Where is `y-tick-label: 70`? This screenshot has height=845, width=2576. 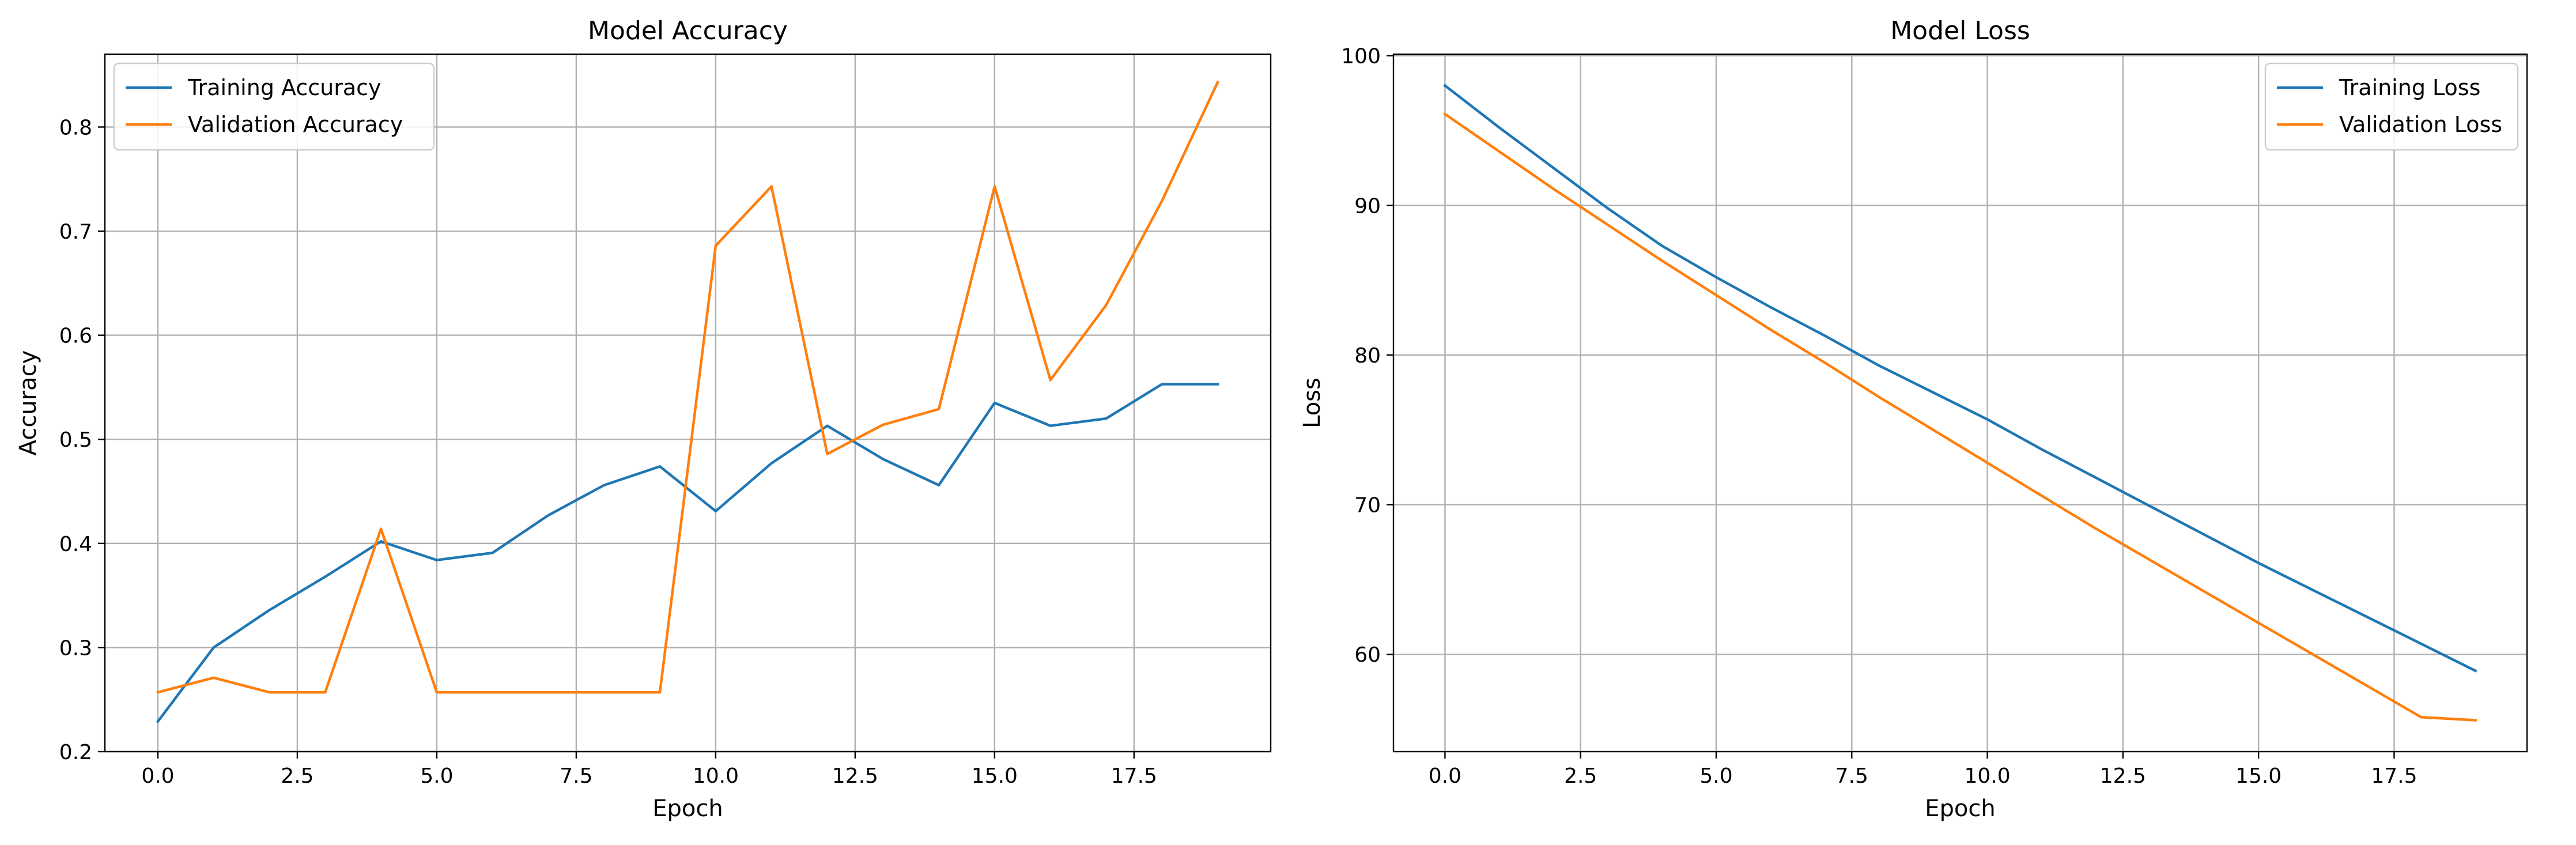
y-tick-label: 70 is located at coordinates (1367, 506).